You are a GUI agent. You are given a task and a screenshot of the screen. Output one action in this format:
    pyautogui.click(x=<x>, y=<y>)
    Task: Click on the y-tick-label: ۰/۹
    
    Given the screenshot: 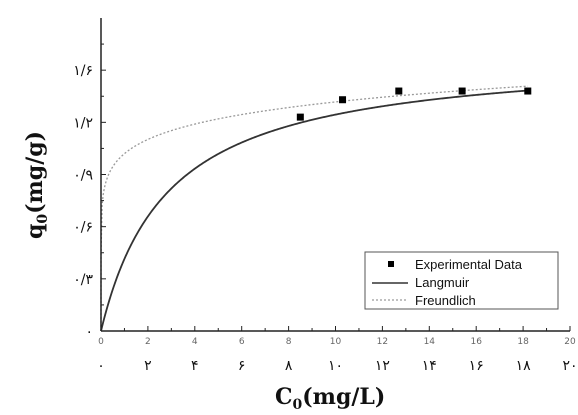 What is the action you would take?
    pyautogui.click(x=83, y=176)
    